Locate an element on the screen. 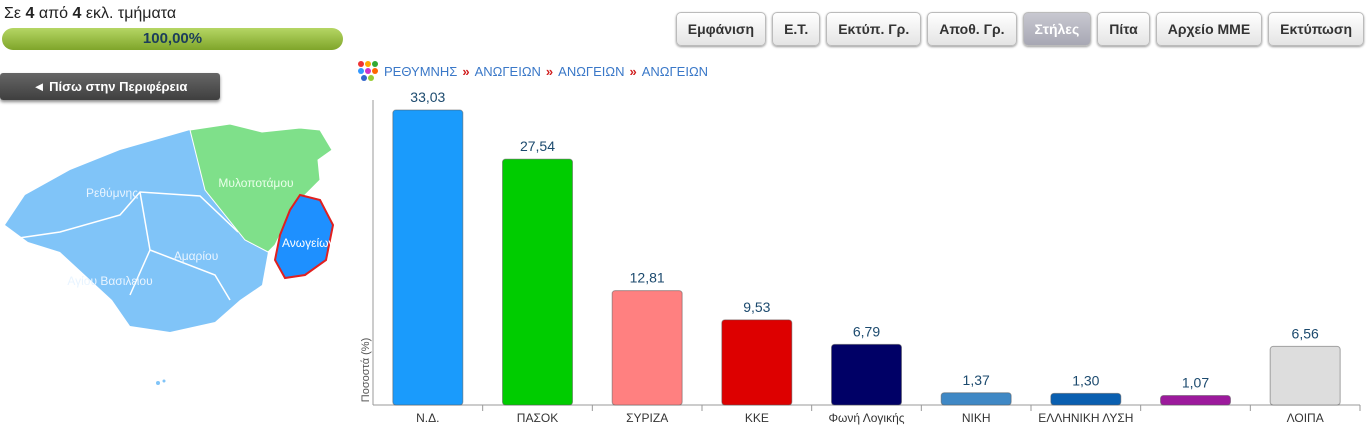  x-tick-label: ΛΟΙΠΑ is located at coordinates (1305, 418).